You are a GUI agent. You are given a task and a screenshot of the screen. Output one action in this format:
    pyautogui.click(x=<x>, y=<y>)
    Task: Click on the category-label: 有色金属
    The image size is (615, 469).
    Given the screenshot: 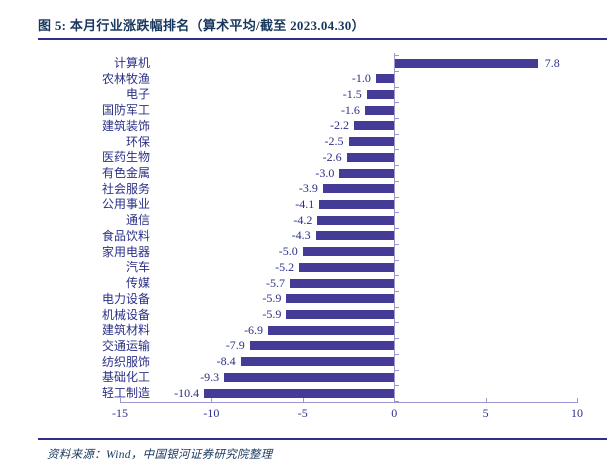 What is the action you would take?
    pyautogui.click(x=125, y=173)
    